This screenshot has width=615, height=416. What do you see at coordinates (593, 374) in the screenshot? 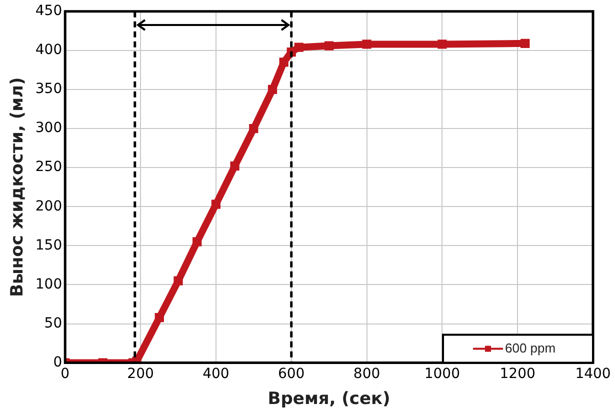
I see `x-tick-label: 1400` at bounding box center [593, 374].